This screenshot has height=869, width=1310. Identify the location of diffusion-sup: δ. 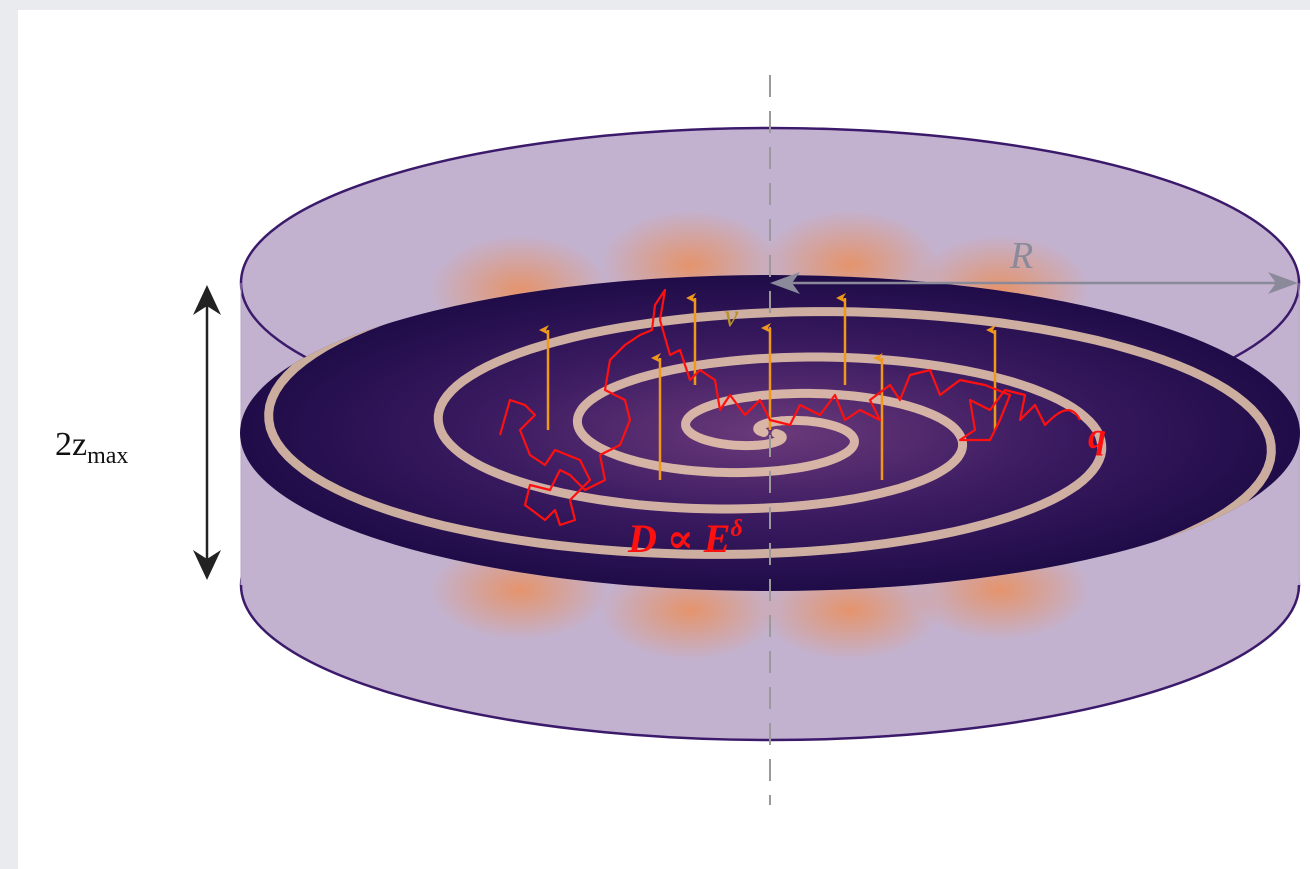
(736, 529).